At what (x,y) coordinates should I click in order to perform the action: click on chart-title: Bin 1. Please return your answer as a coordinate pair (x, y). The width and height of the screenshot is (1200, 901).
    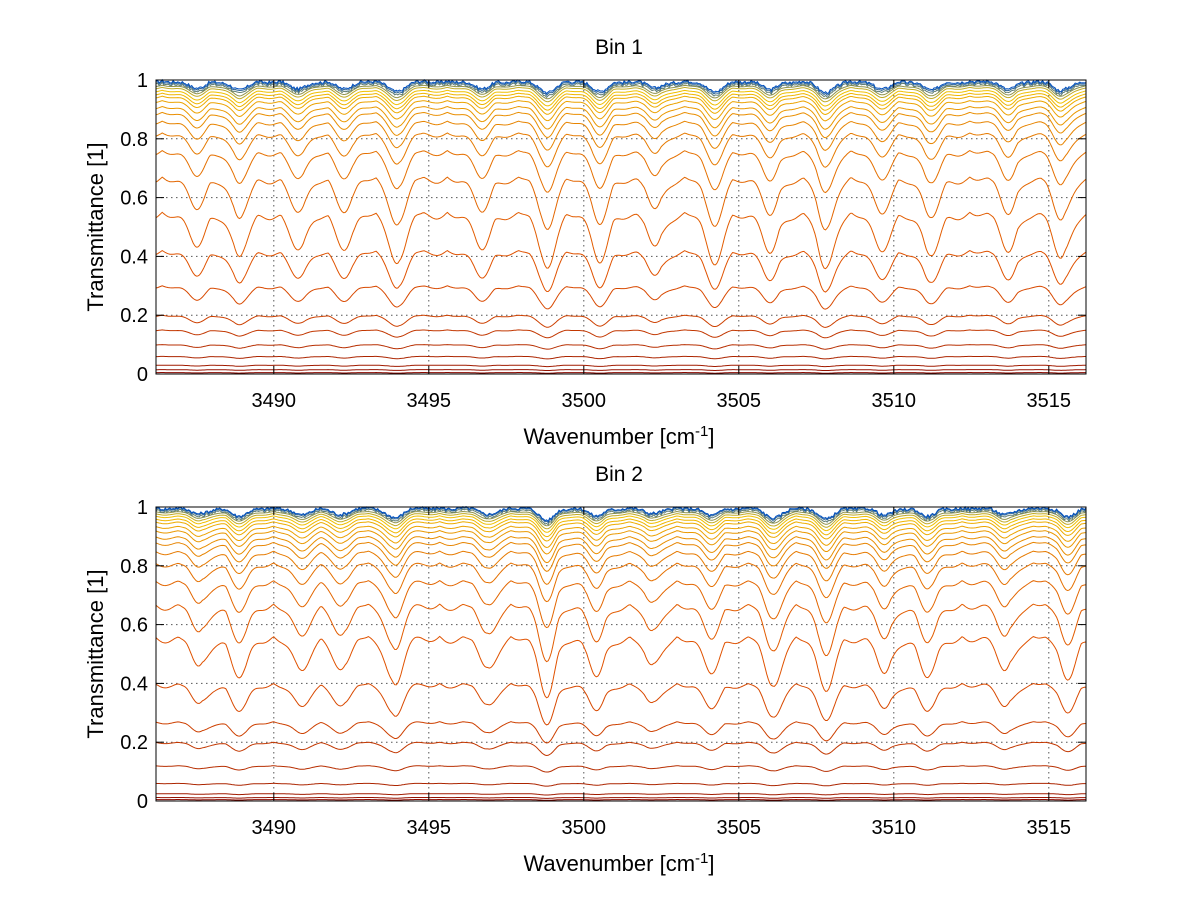
    Looking at the image, I should click on (619, 47).